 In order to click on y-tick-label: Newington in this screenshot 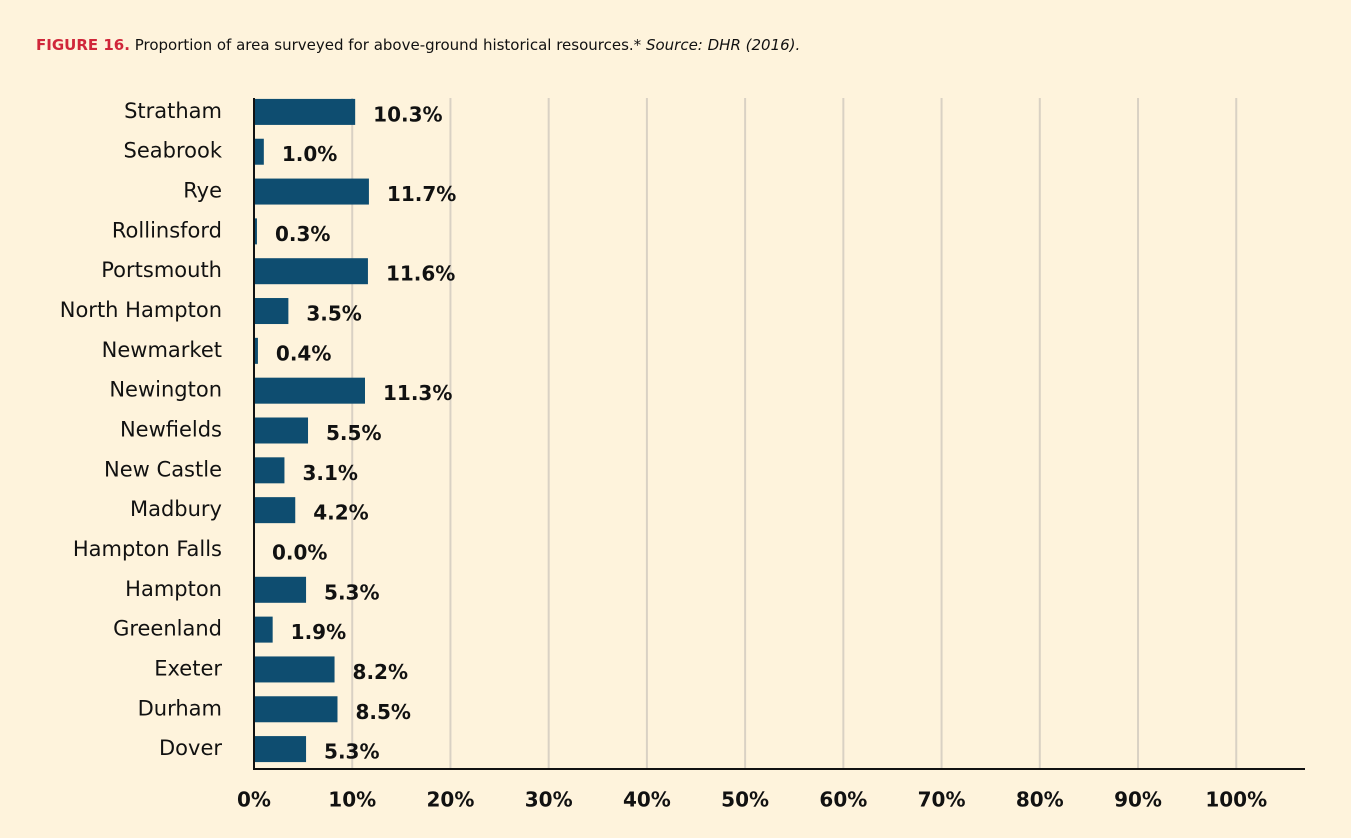, I will do `click(165, 390)`.